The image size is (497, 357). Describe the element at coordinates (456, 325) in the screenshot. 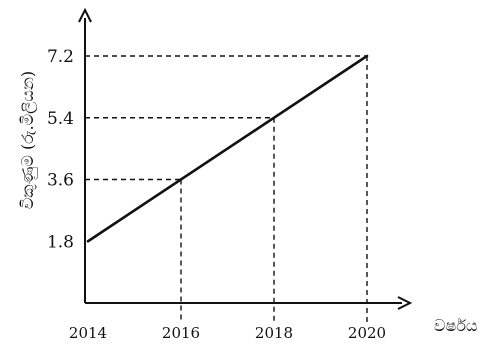

I see `x-axis-title: වර්ෂය` at that location.